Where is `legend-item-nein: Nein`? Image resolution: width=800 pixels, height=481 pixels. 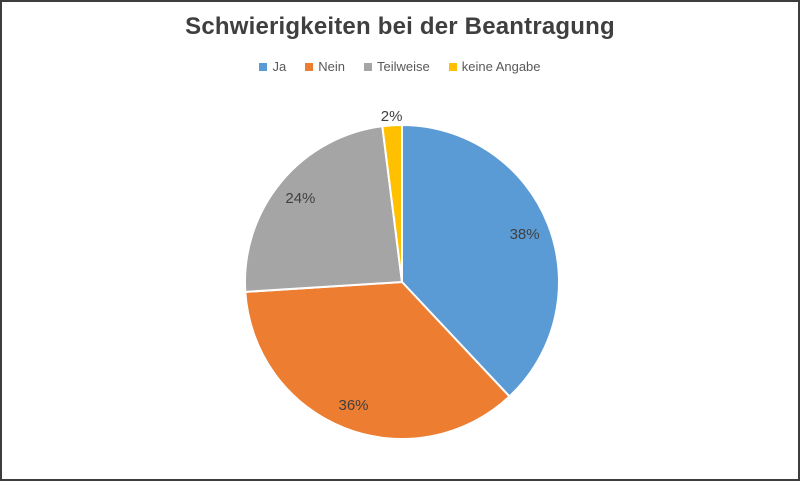
legend-item-nein: Nein is located at coordinates (325, 66).